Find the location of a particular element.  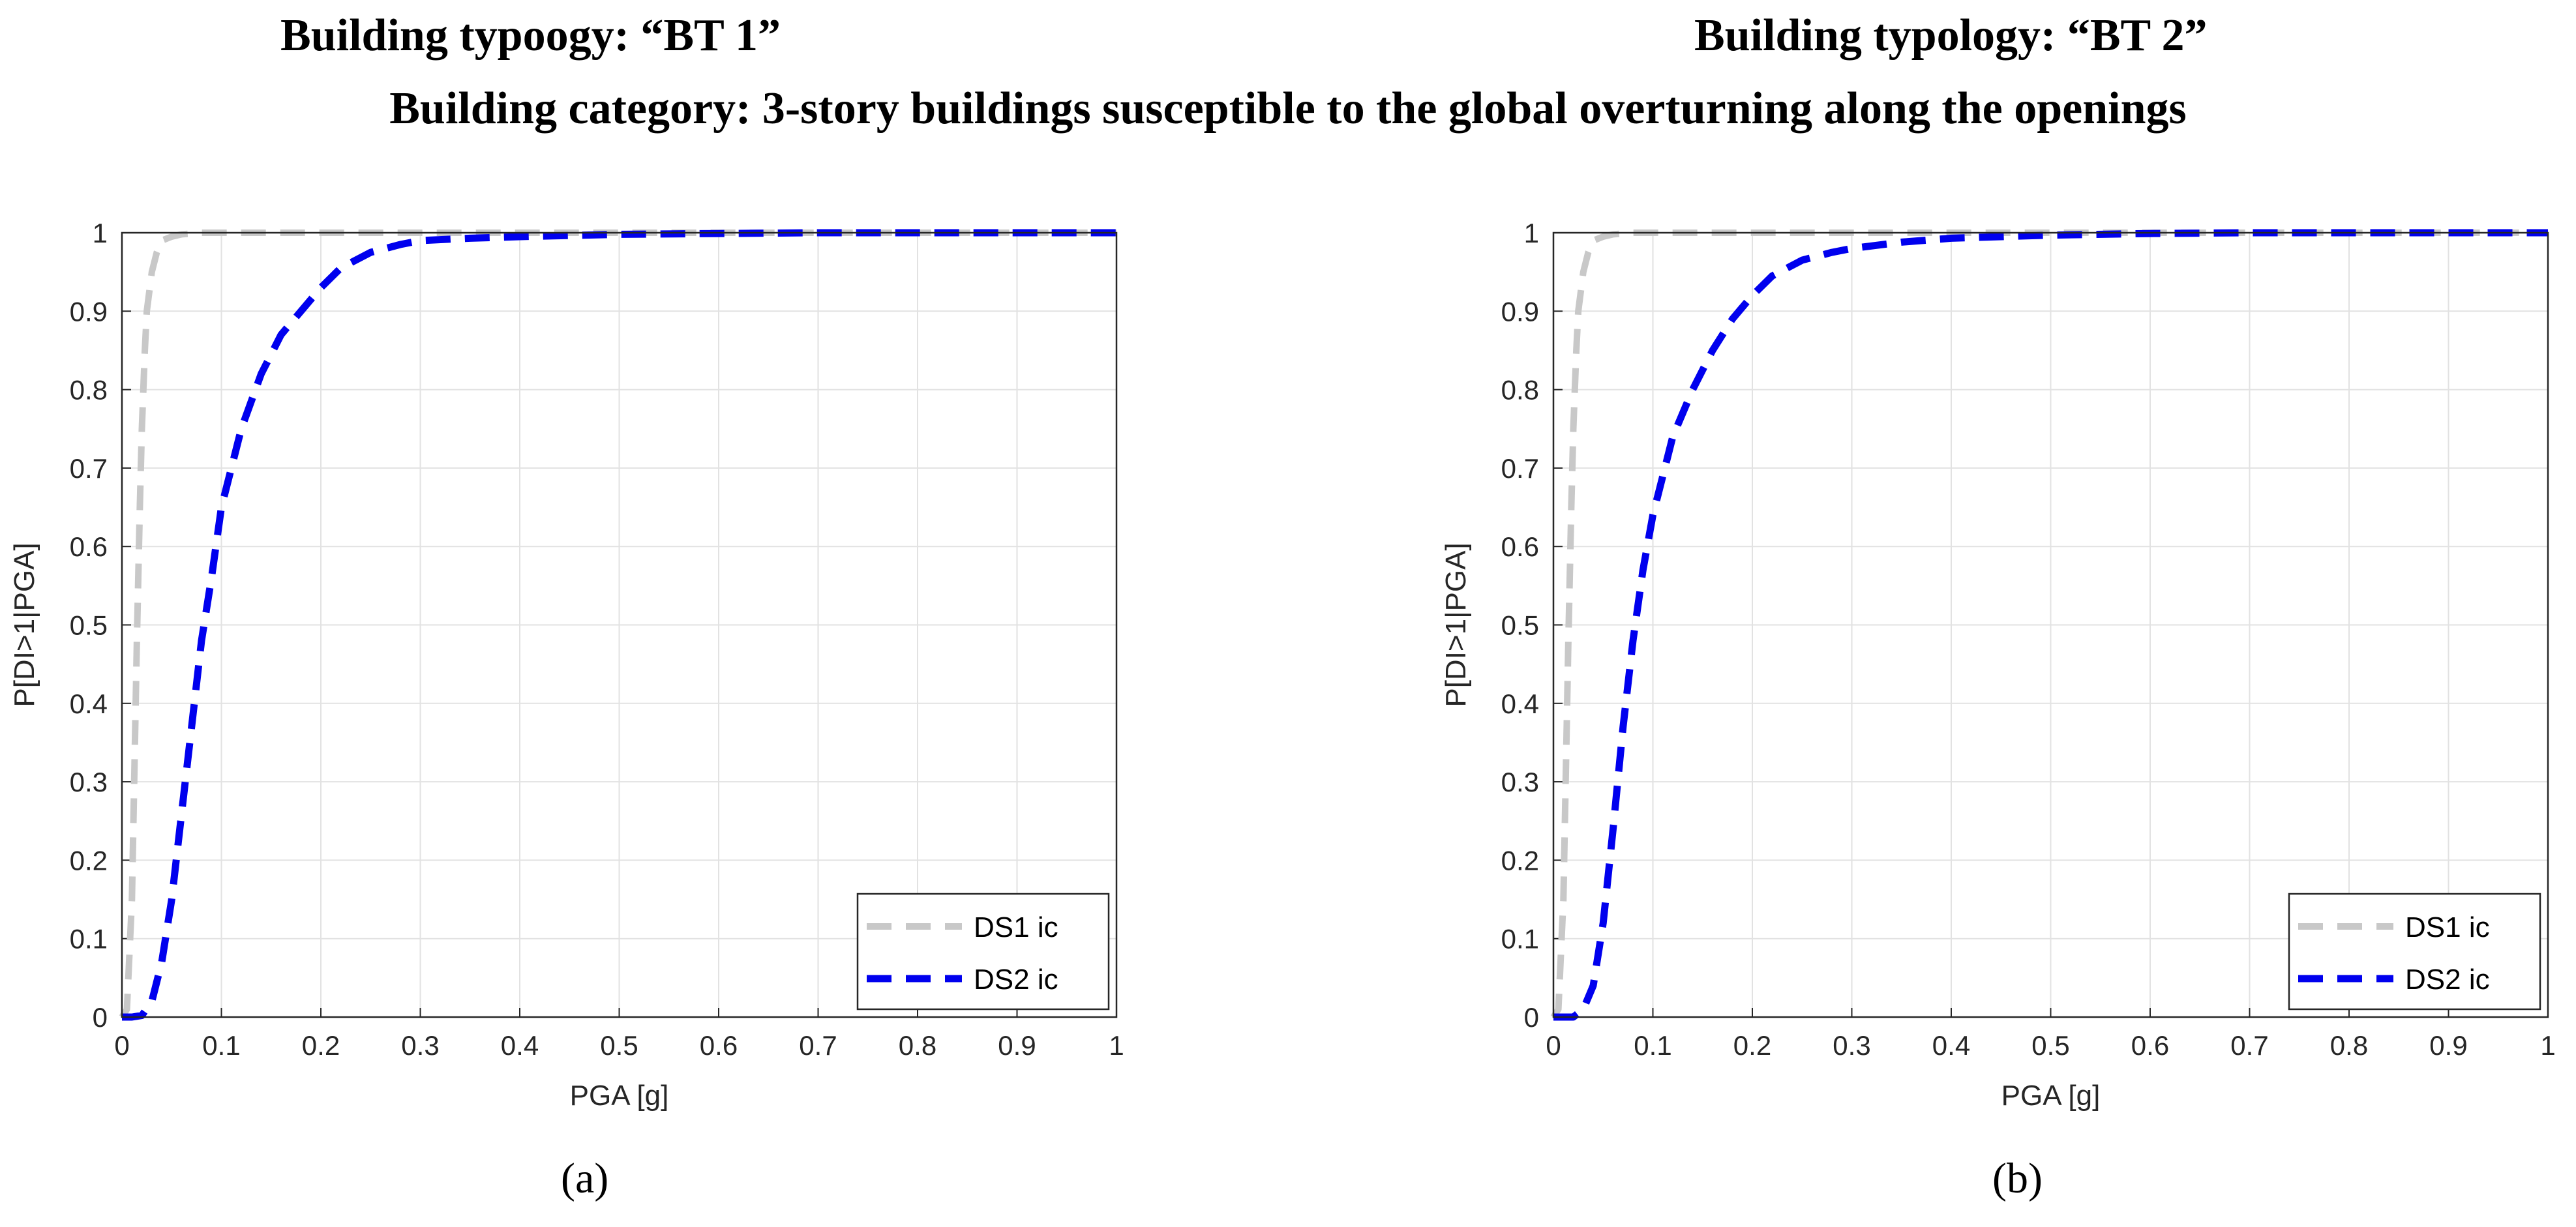

typology-title-right: Building typology: “BT 2” is located at coordinates (1951, 35).